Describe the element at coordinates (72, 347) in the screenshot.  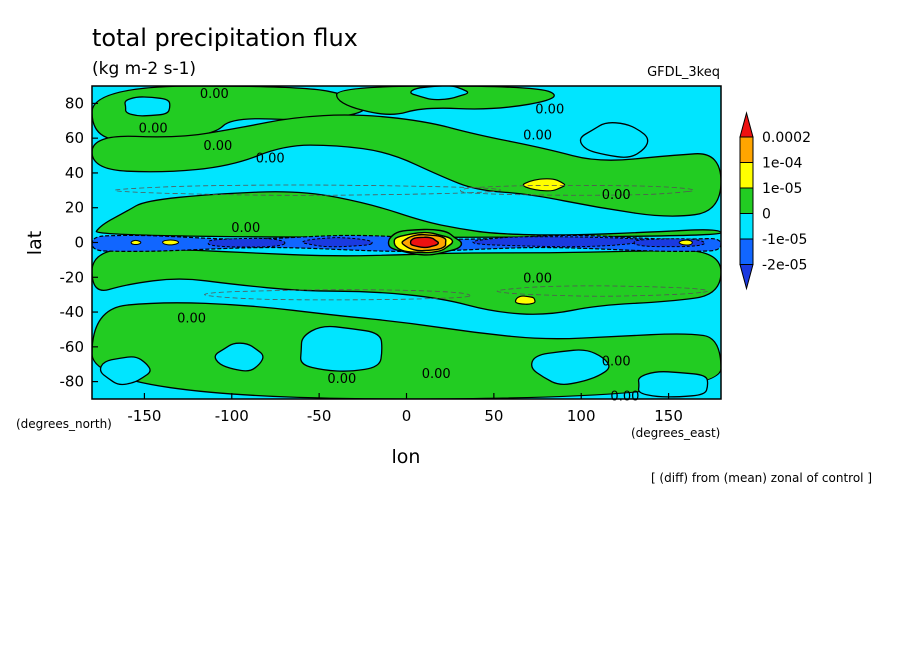
I see `y-tick-label-1: -60` at that location.